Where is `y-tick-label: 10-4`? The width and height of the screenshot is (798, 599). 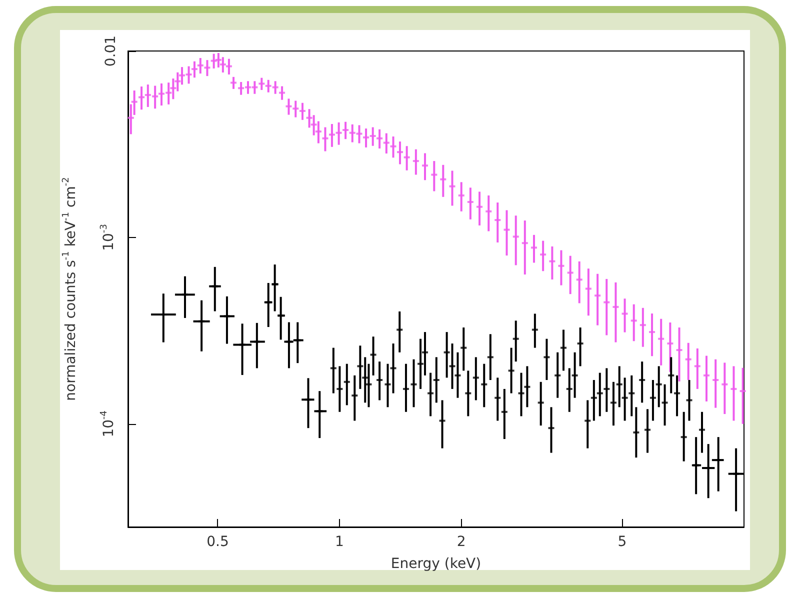 y-tick-label: 10-4 is located at coordinates (108, 424).